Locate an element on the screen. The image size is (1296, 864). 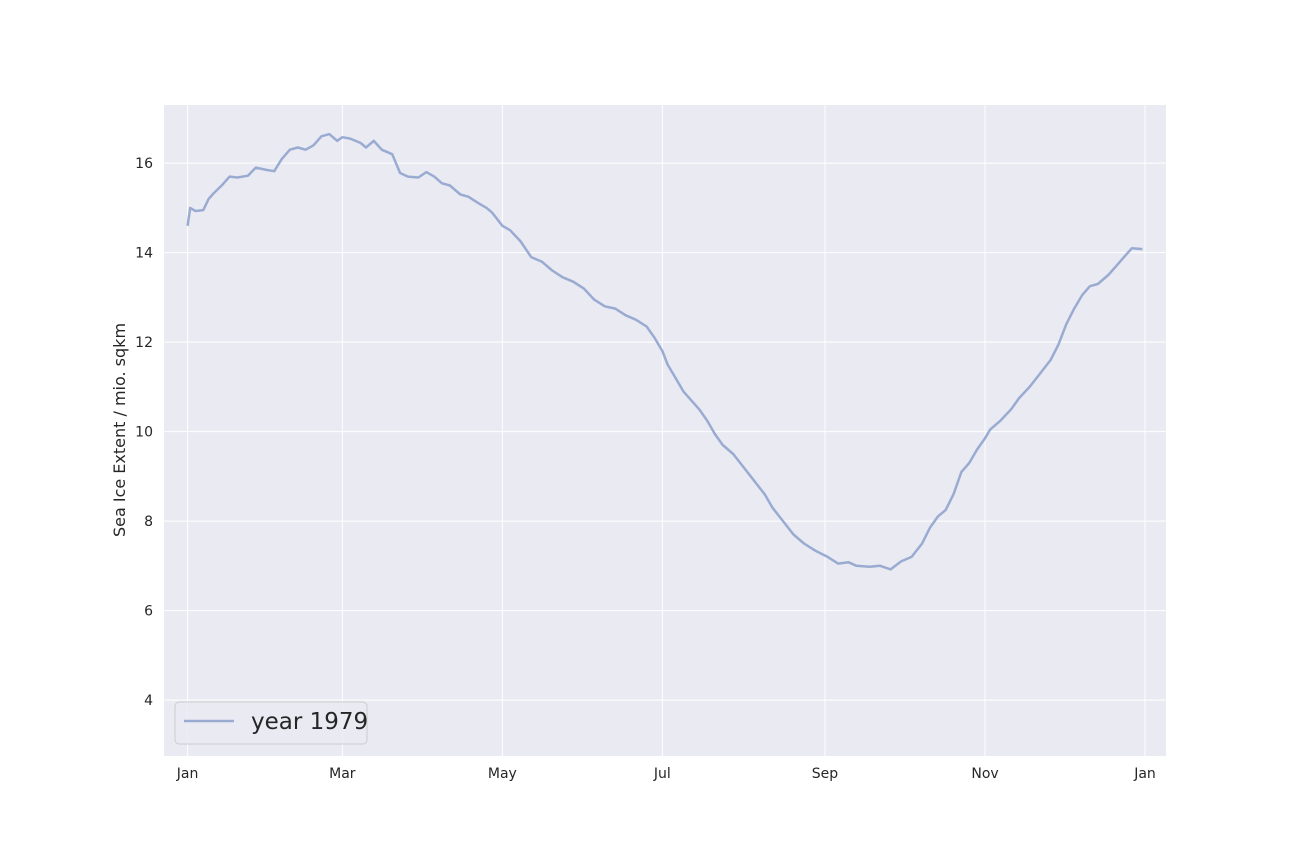
x-tick-label: Mar is located at coordinates (342, 774).